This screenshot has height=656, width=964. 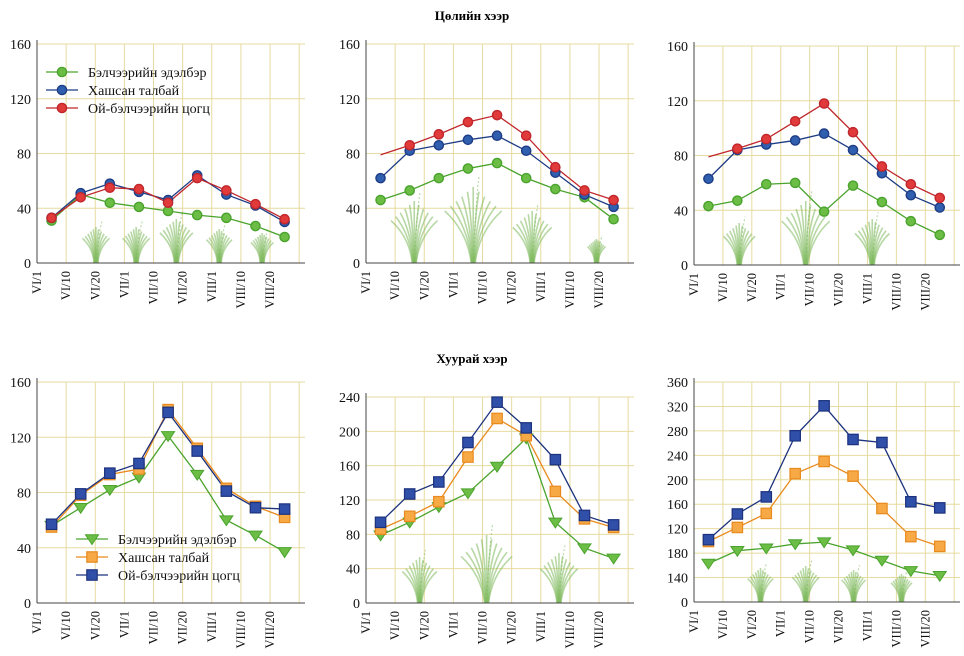 What do you see at coordinates (677, 456) in the screenshot?
I see `y-tick-label: 240` at bounding box center [677, 456].